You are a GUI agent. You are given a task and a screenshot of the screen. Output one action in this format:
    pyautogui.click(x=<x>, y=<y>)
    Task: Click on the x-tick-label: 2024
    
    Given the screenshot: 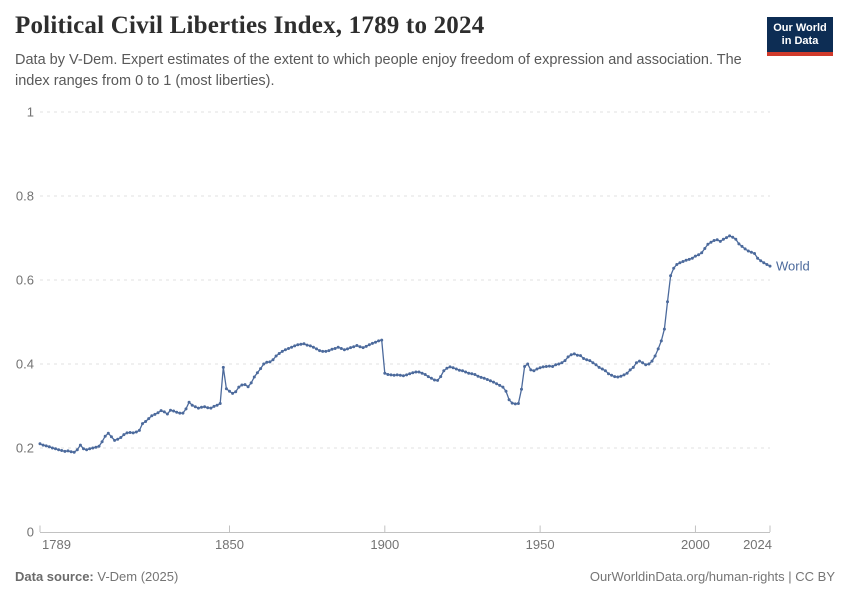 What is the action you would take?
    pyautogui.click(x=757, y=544)
    